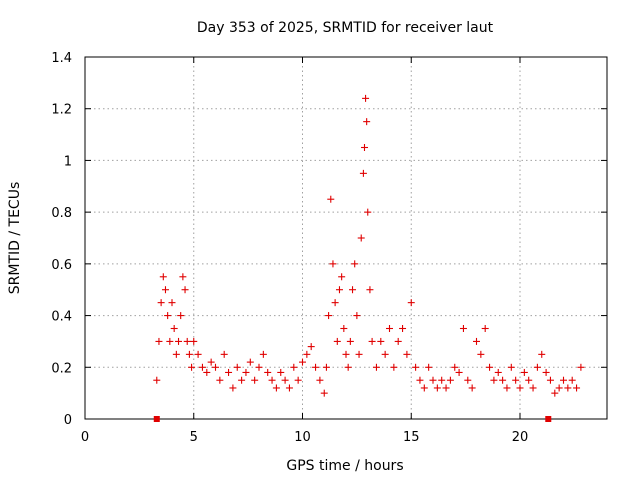 This screenshot has height=480, width=640. Describe the element at coordinates (61, 317) in the screenshot. I see `y-tick-label: 0.4` at that location.